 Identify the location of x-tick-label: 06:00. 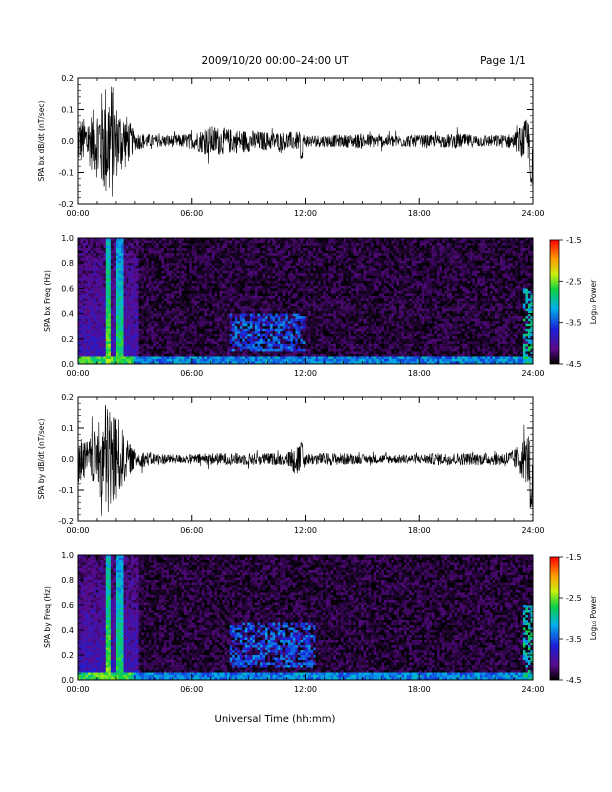
(191, 213).